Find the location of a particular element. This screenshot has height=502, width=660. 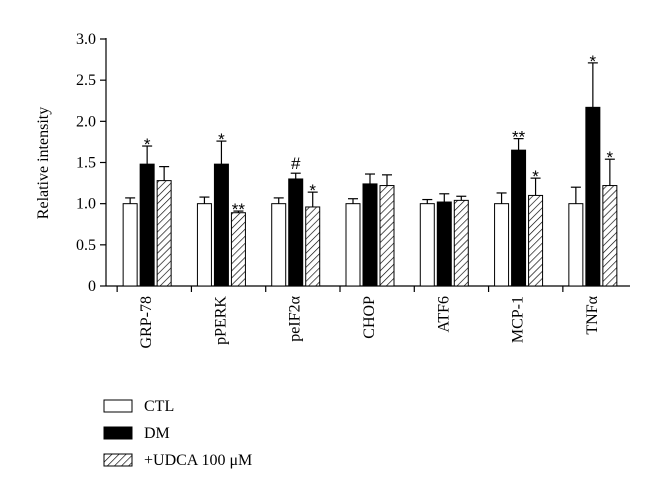

x-tick-labels: GRP-78 pPERK peIF2α CHOP ATF6 MCP-1 TNFα is located at coordinates (369, 321).